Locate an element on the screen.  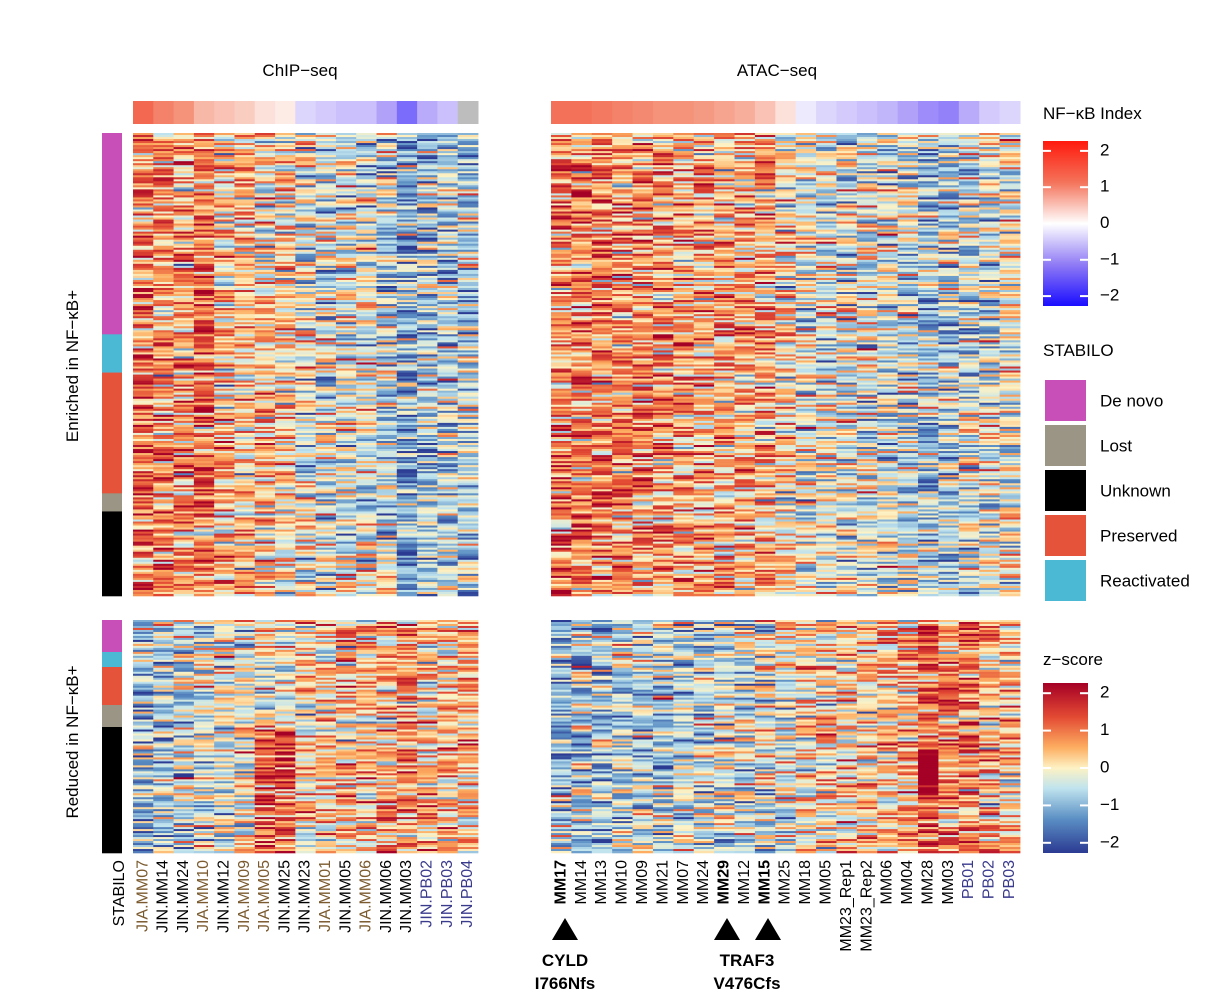
nfkb-index-cell is located at coordinates (448, 112).